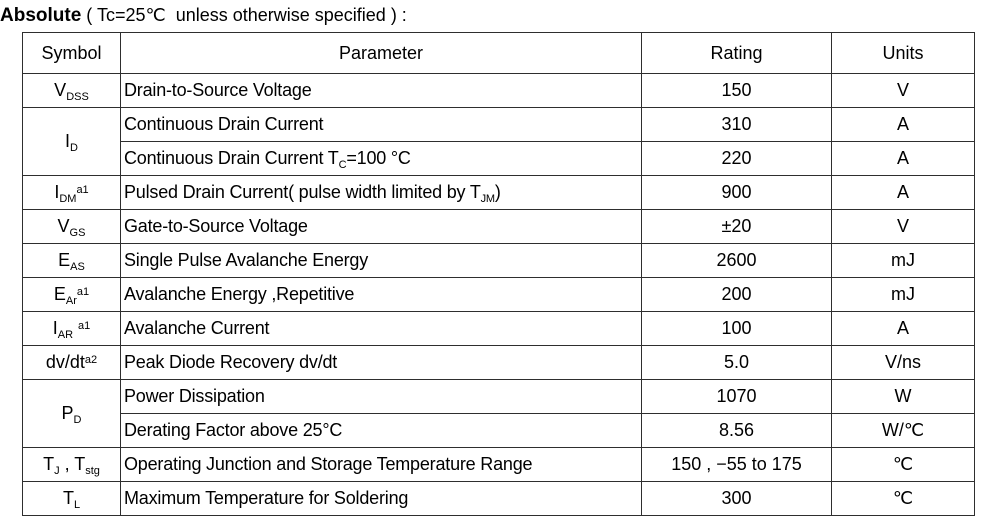 This screenshot has height=526, width=982. What do you see at coordinates (903, 396) in the screenshot?
I see `units-cell: W` at bounding box center [903, 396].